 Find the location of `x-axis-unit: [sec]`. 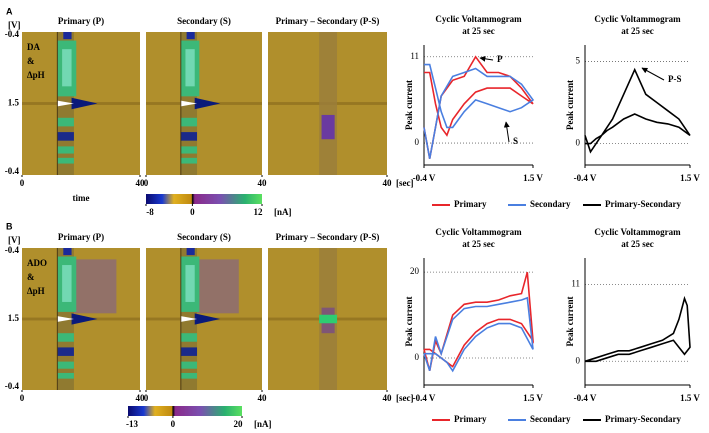

x-axis-unit: [sec] is located at coordinates (405, 183).